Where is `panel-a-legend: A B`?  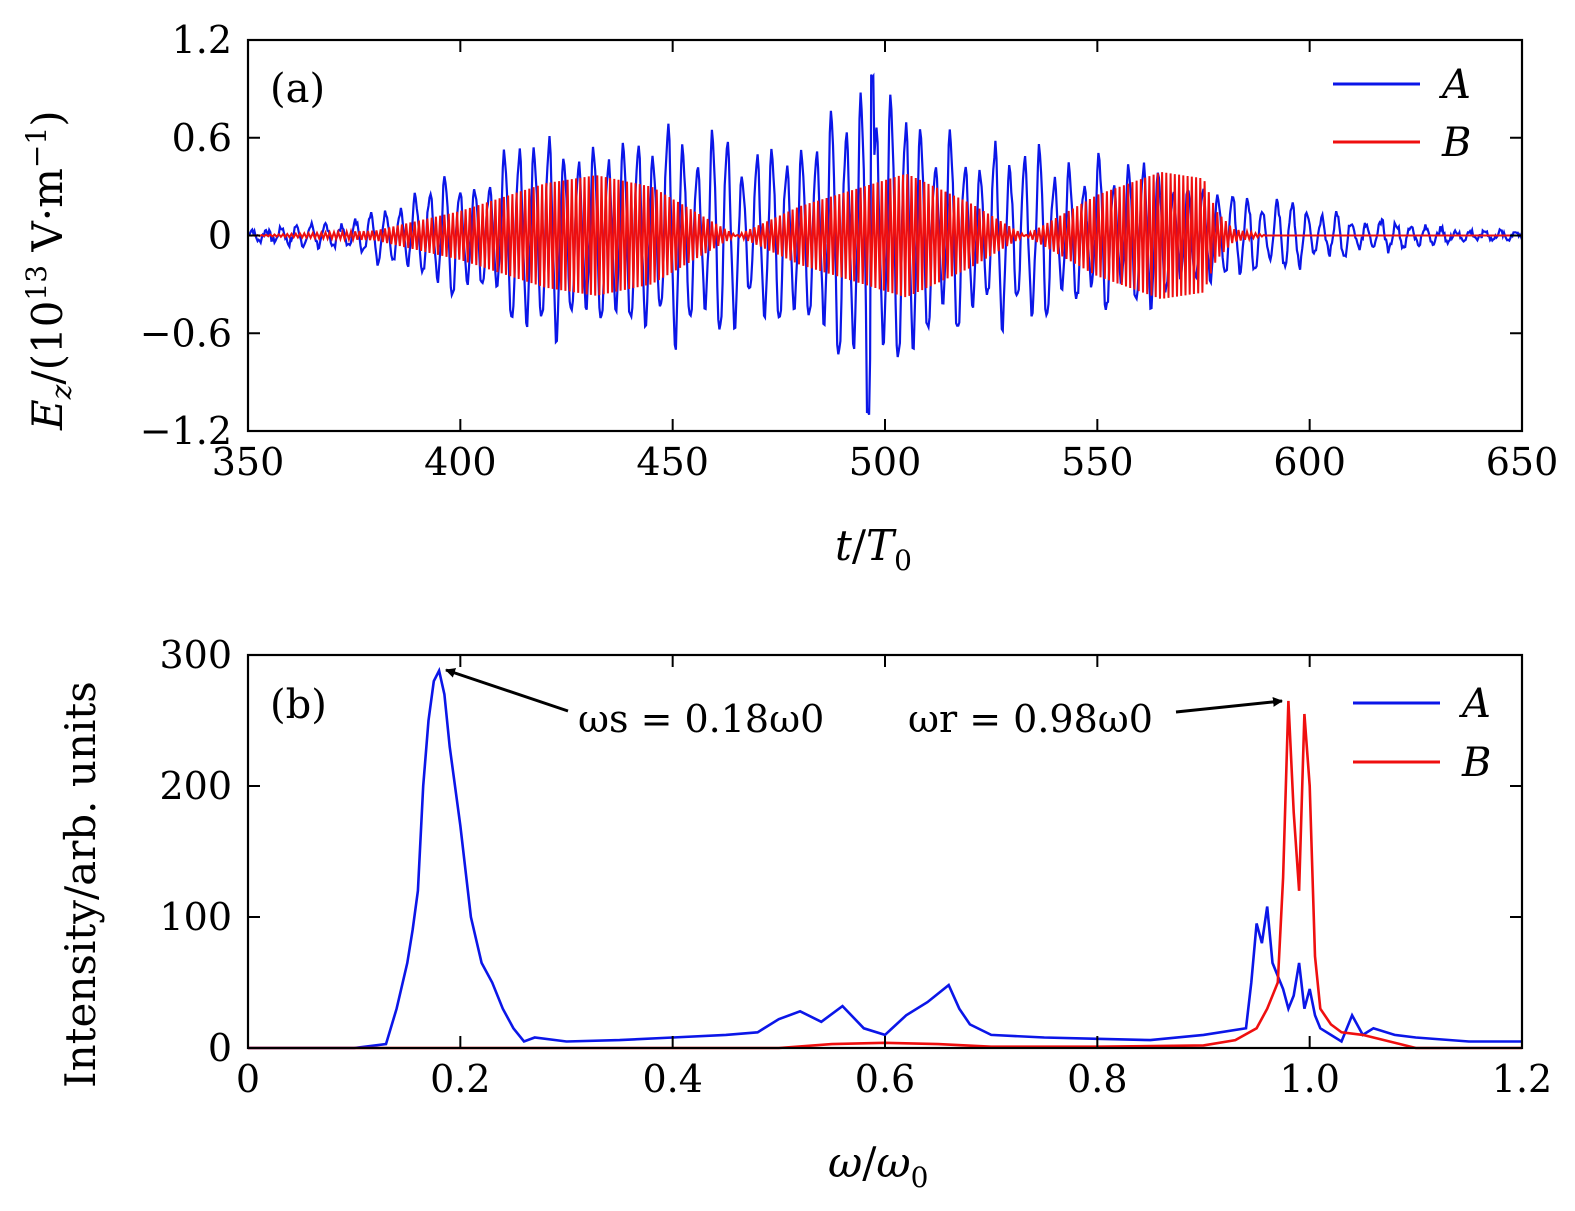
panel-a-legend: A B is located at coordinates (1402, 114).